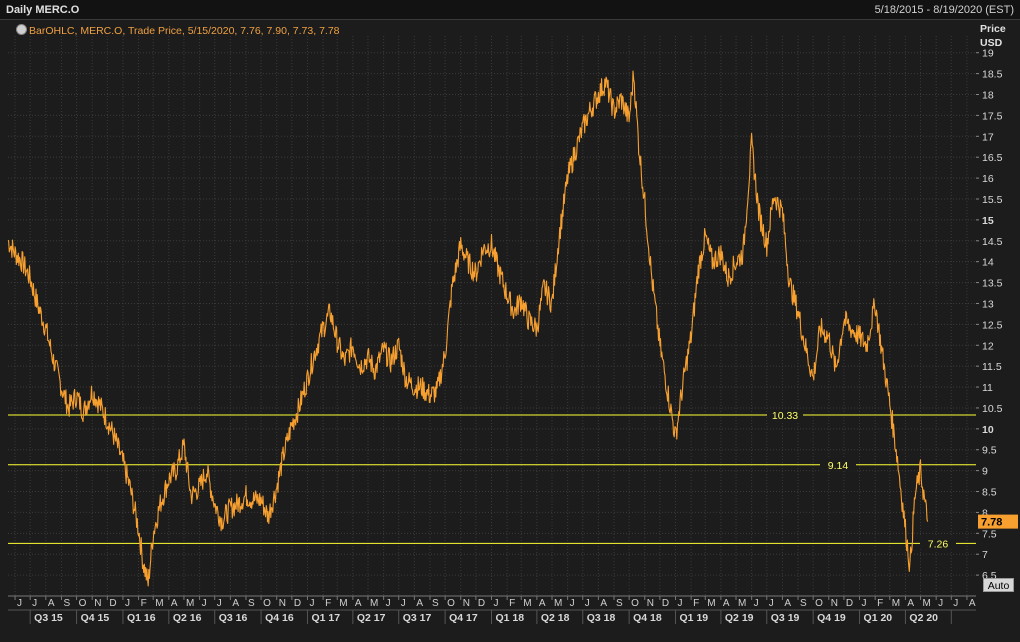  Describe the element at coordinates (985, 555) in the screenshot. I see `y-tick-label: 7` at that location.